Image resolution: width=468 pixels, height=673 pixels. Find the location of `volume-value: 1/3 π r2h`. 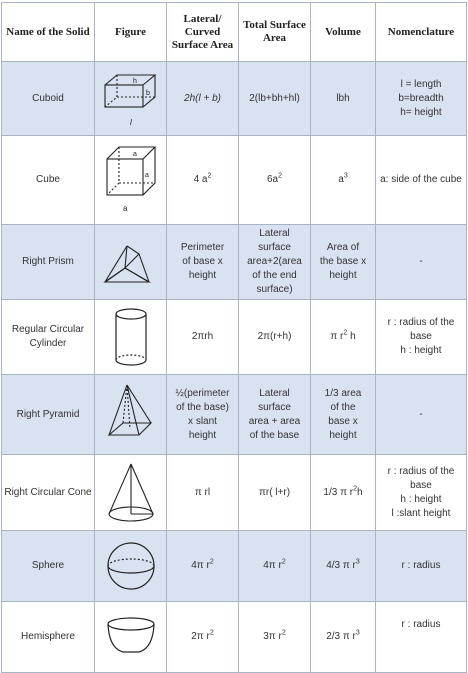

volume-value: 1/3 π r2h is located at coordinates (343, 492).